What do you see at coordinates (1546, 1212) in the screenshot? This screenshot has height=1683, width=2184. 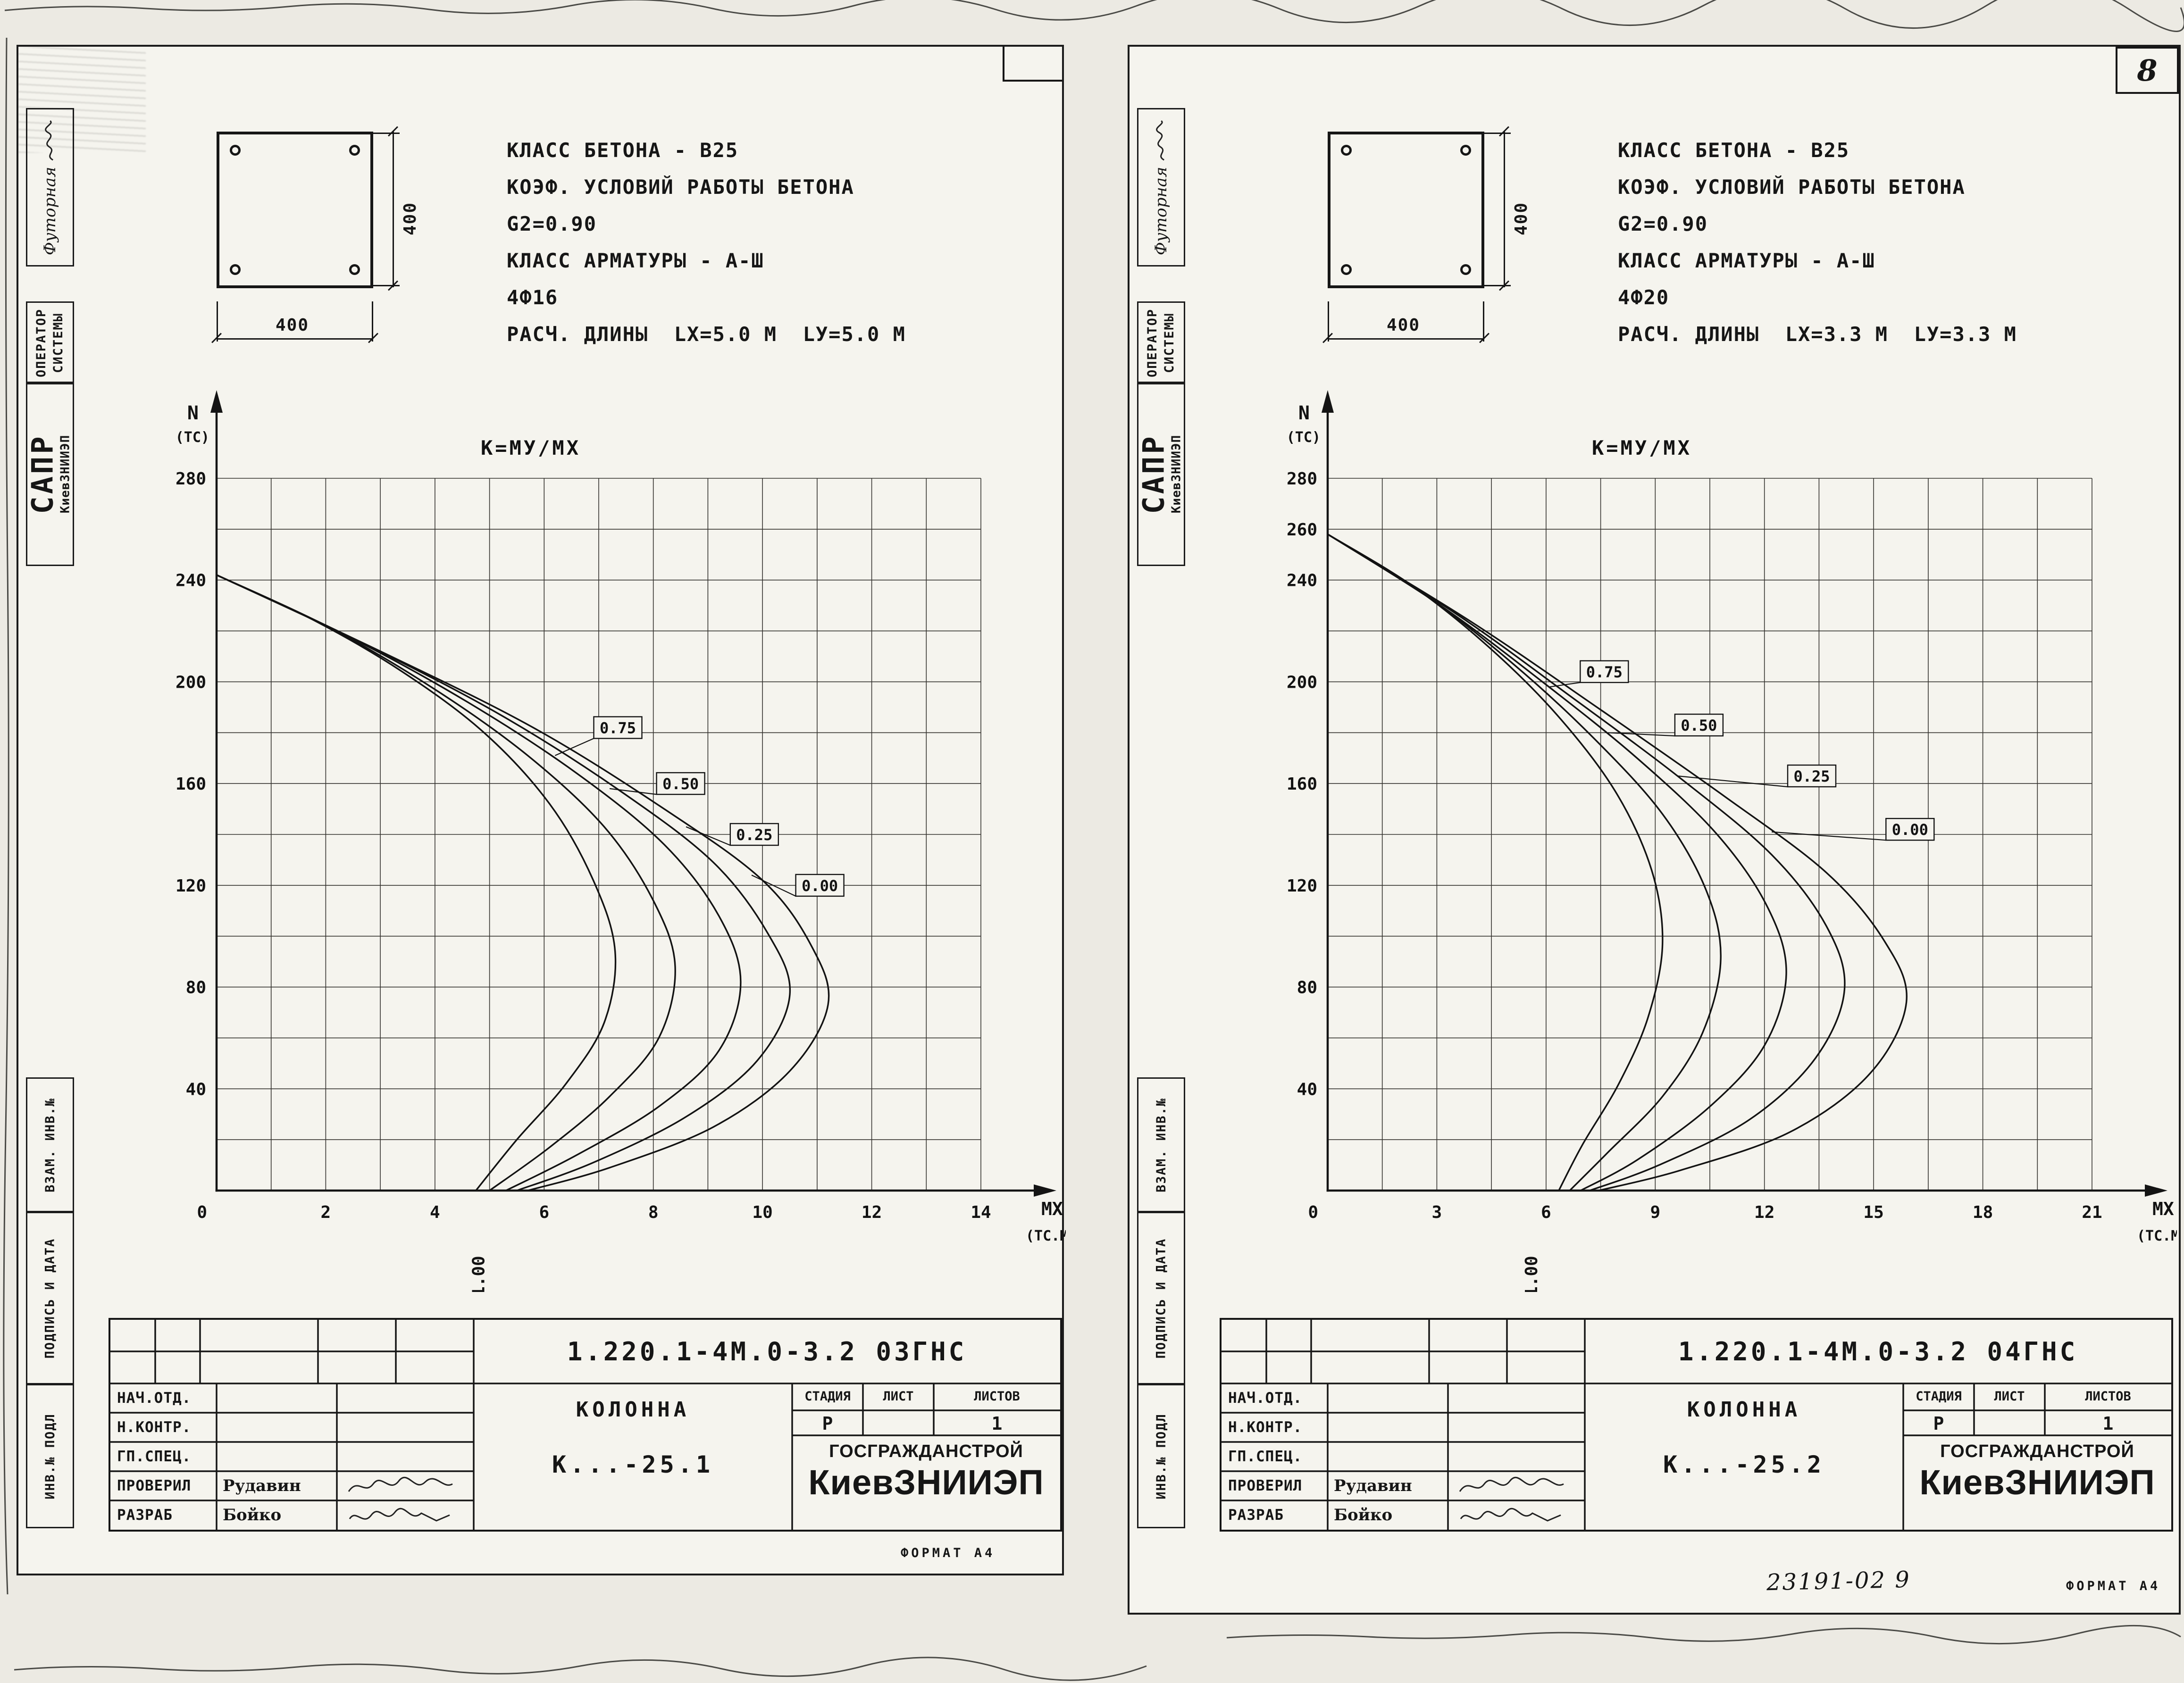 I see `svg-text: 6` at bounding box center [1546, 1212].